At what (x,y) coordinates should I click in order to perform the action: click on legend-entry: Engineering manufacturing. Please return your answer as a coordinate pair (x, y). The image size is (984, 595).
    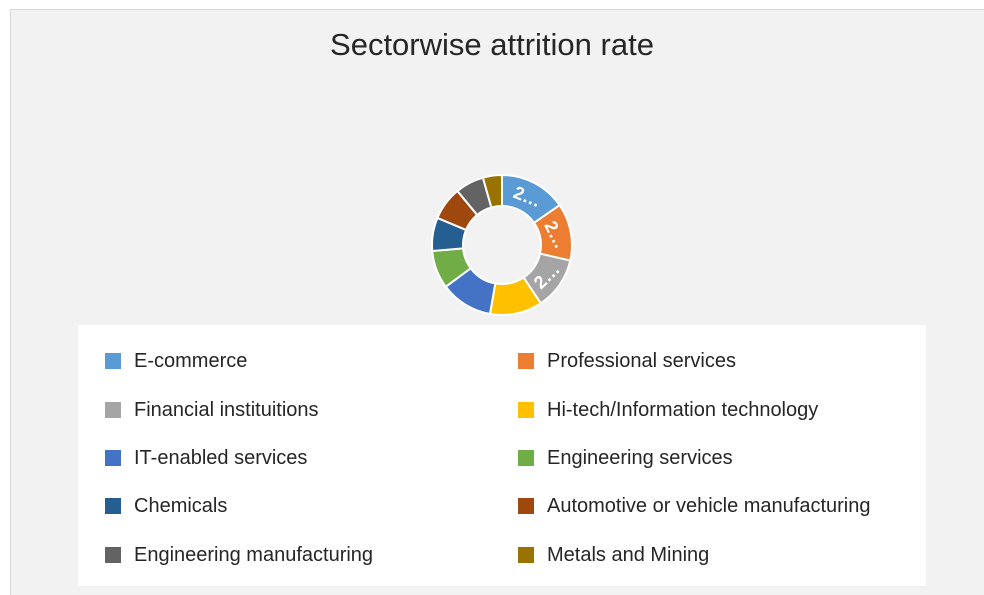
    Looking at the image, I should click on (239, 555).